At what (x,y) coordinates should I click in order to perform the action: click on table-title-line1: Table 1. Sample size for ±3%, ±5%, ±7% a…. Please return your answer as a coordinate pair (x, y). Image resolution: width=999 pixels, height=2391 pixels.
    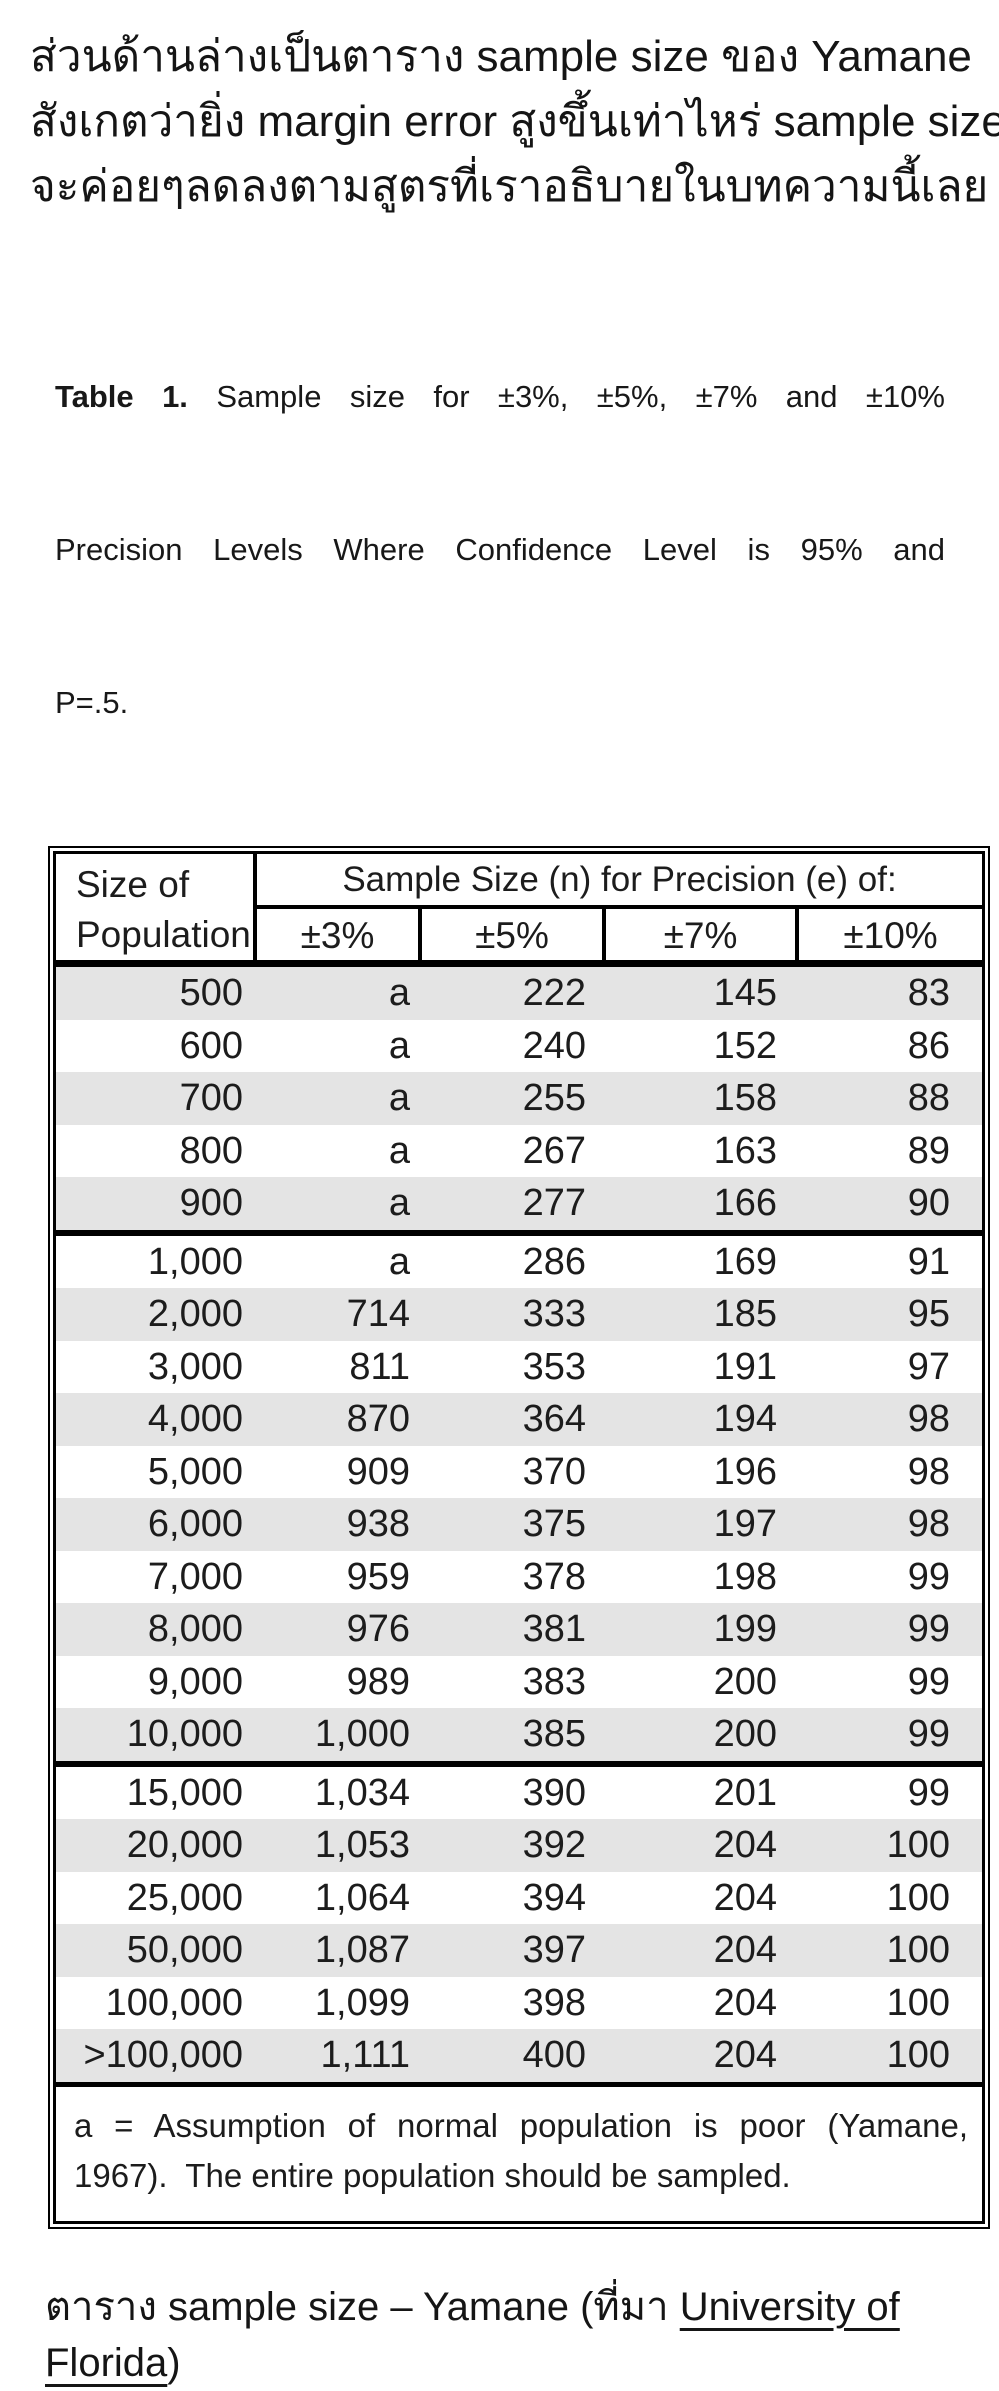
    Looking at the image, I should click on (500, 396).